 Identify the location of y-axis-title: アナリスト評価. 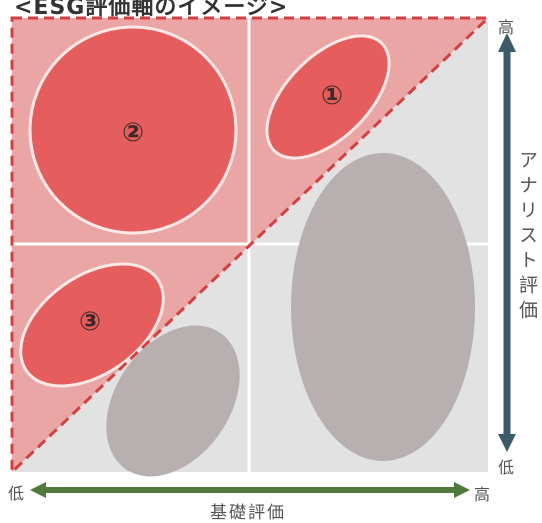
(527, 237).